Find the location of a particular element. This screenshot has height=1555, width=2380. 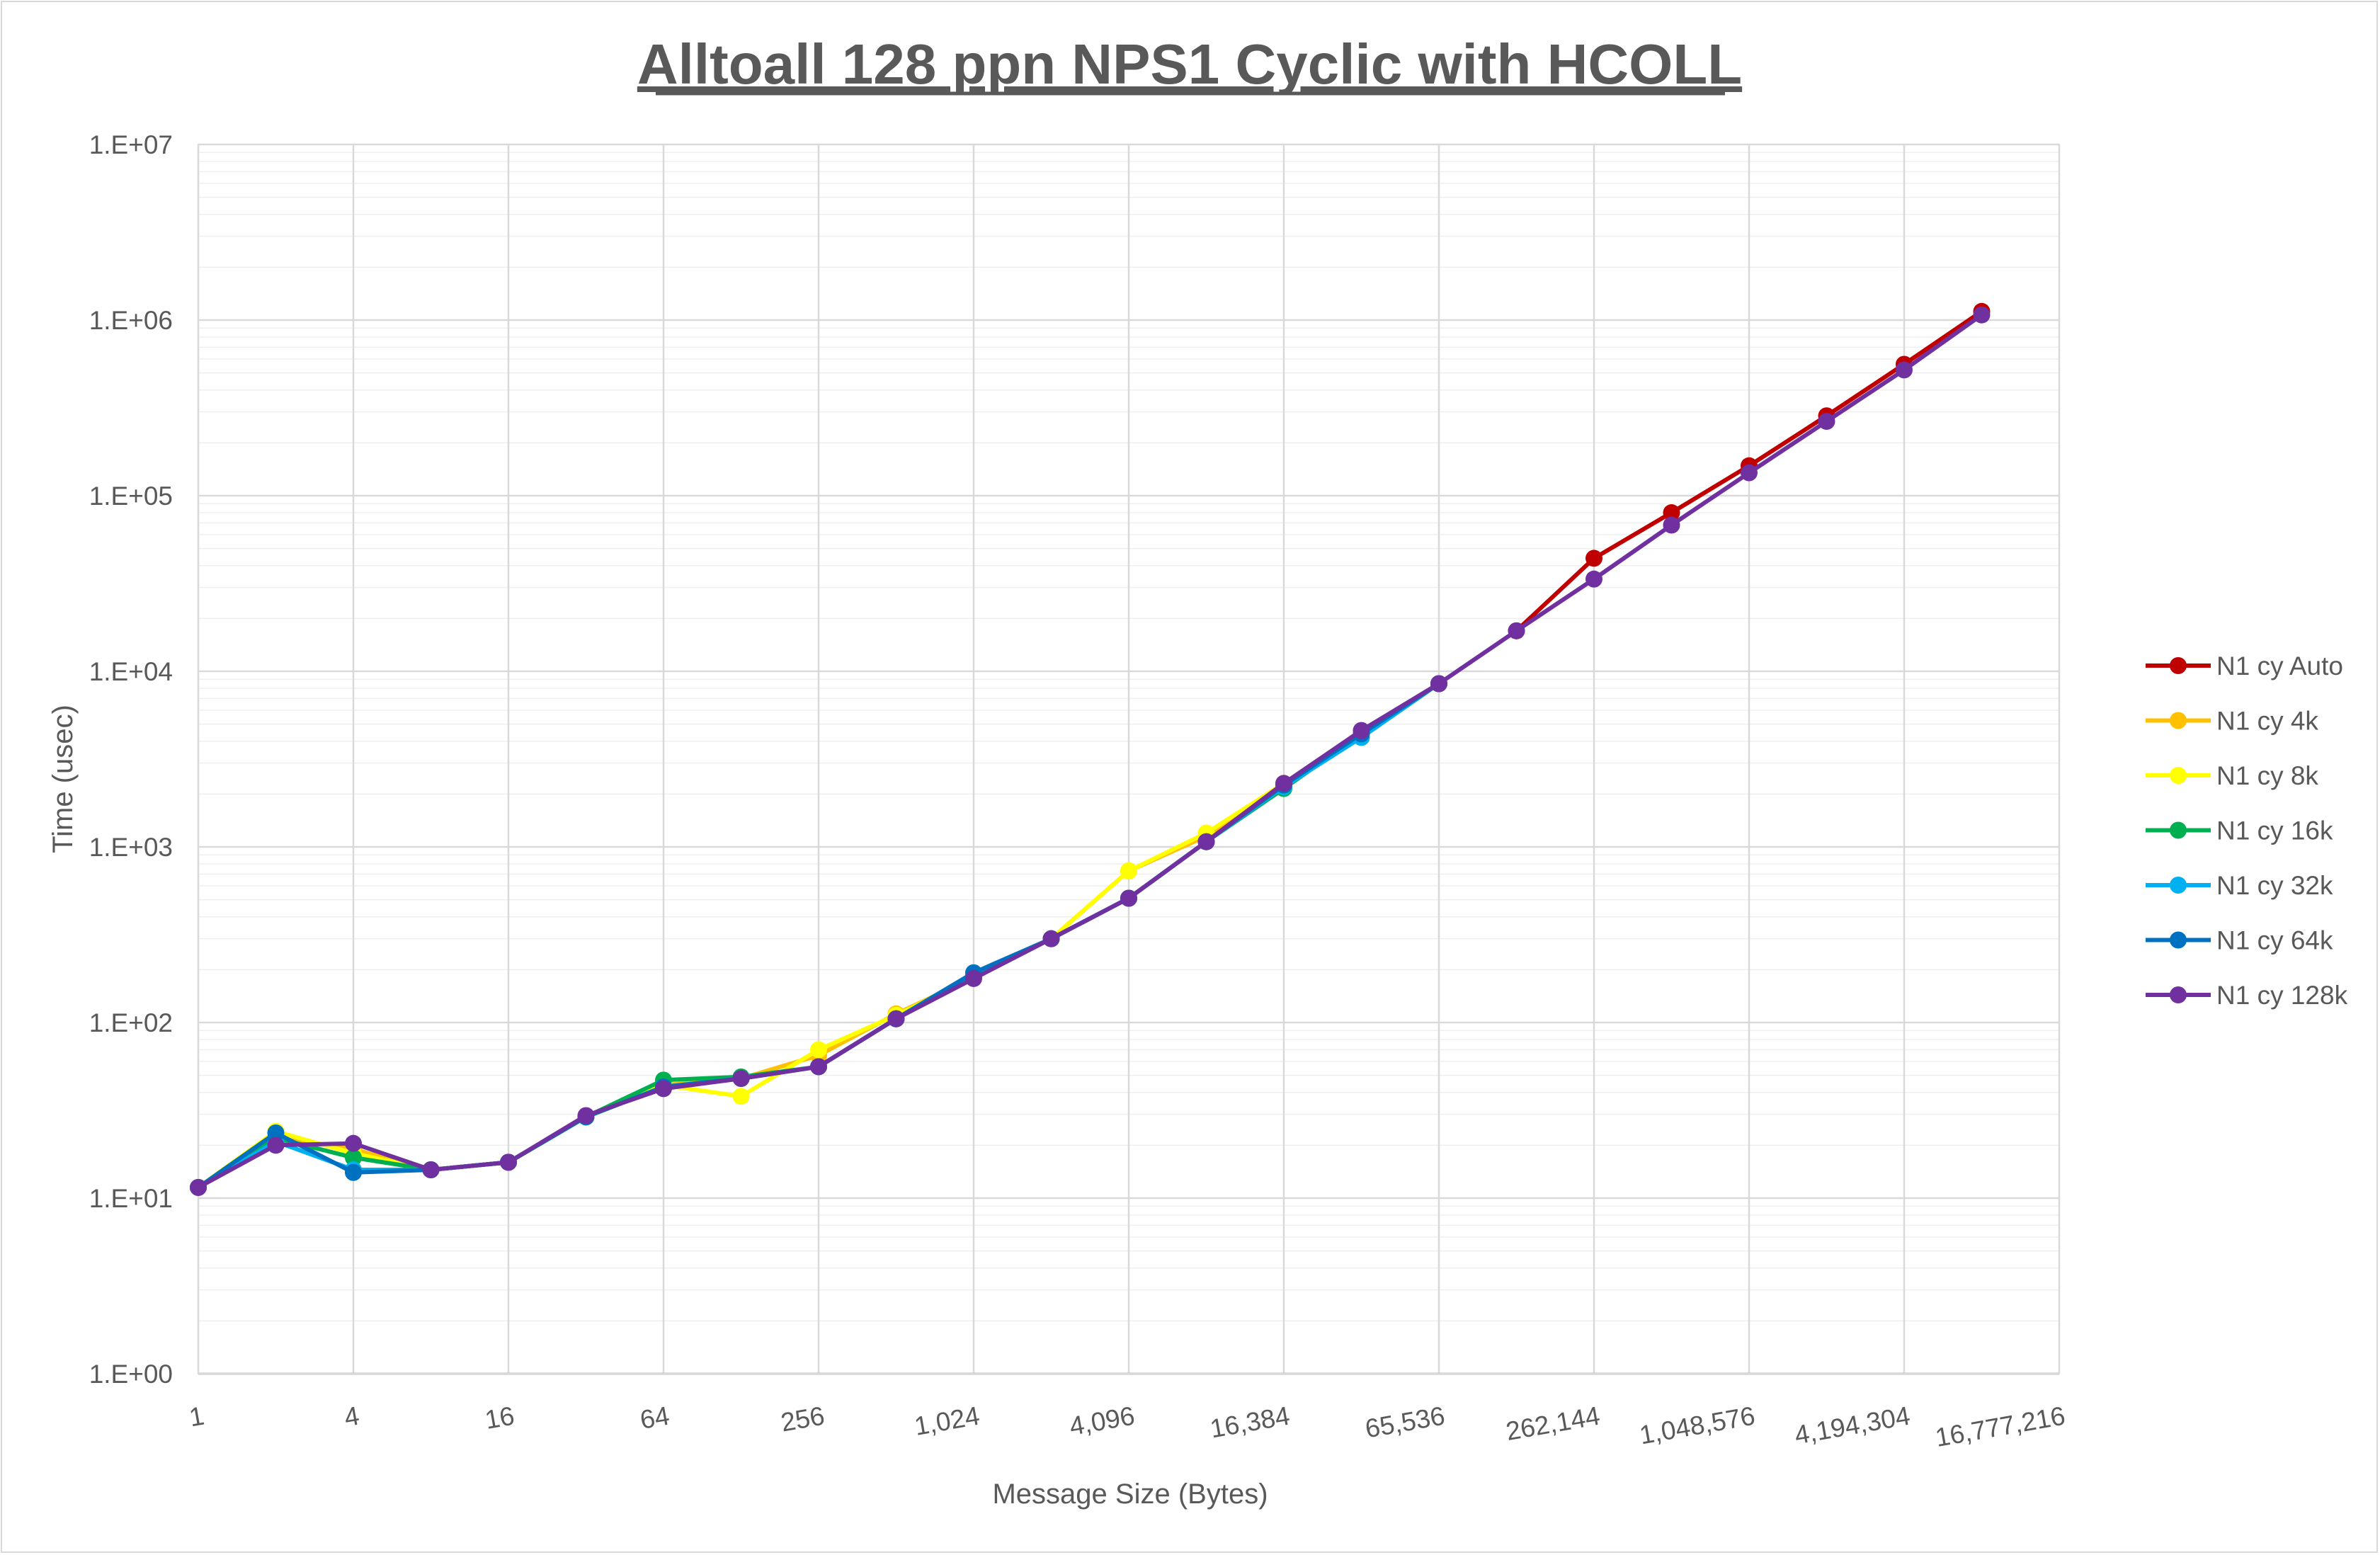

legend-item: N1 cy 16k is located at coordinates (2239, 830).